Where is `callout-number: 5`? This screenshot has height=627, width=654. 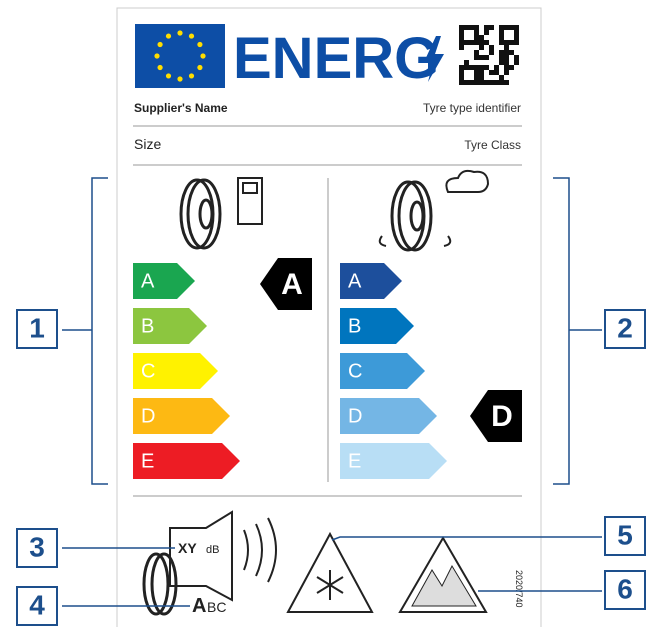
callout-number: 5 is located at coordinates (625, 534).